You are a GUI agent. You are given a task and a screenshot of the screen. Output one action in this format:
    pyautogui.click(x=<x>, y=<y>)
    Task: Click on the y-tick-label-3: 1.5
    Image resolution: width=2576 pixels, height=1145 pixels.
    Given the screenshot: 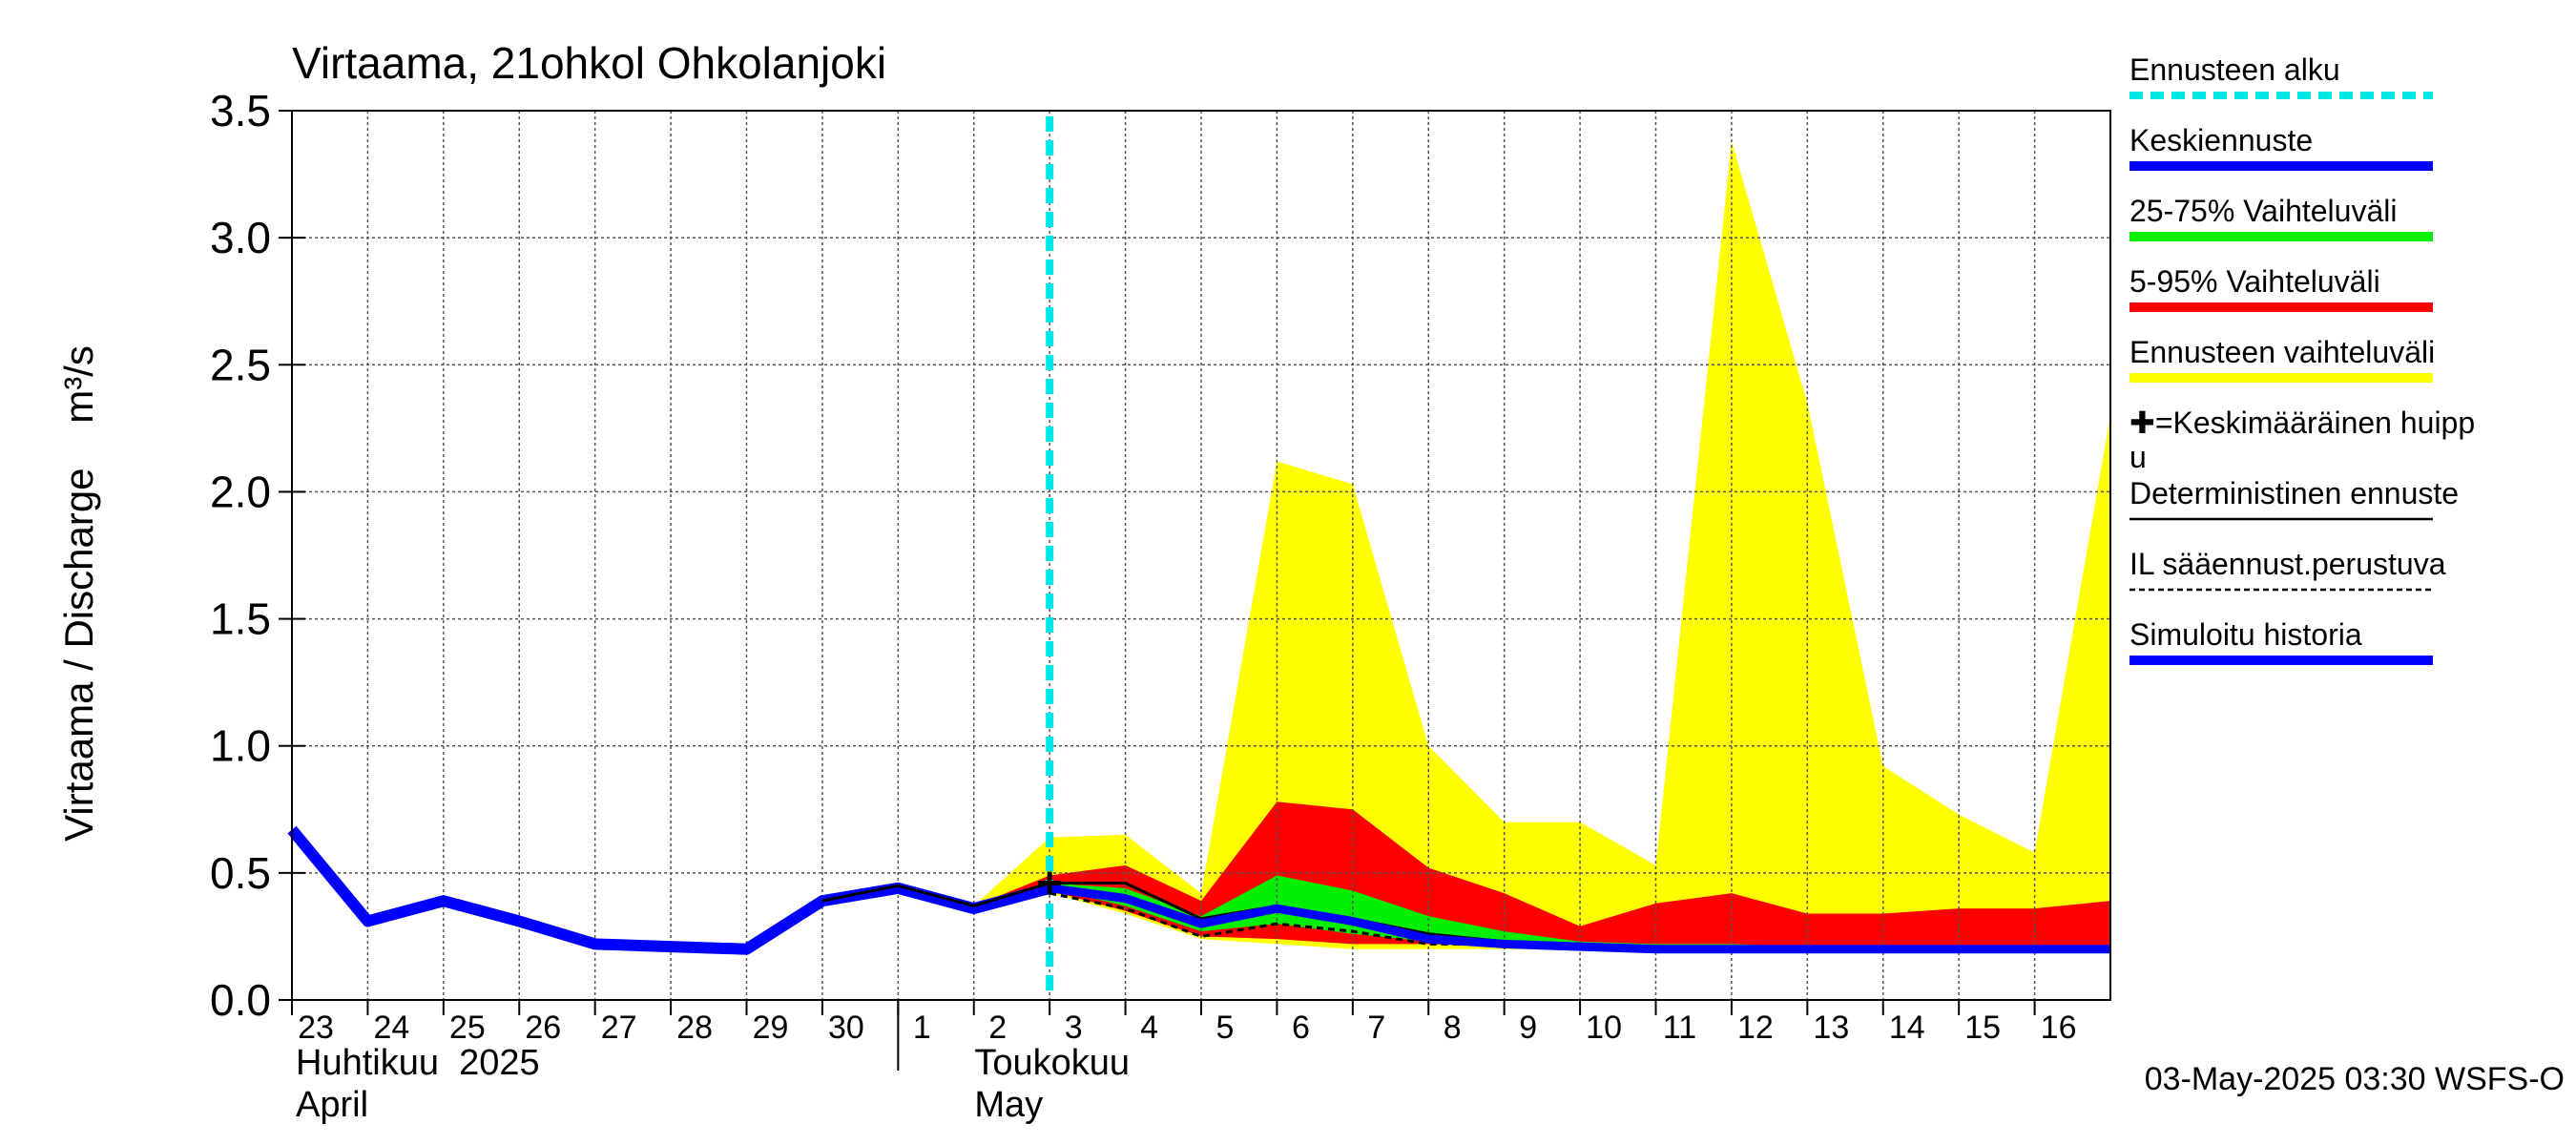 What is the action you would take?
    pyautogui.click(x=240, y=619)
    